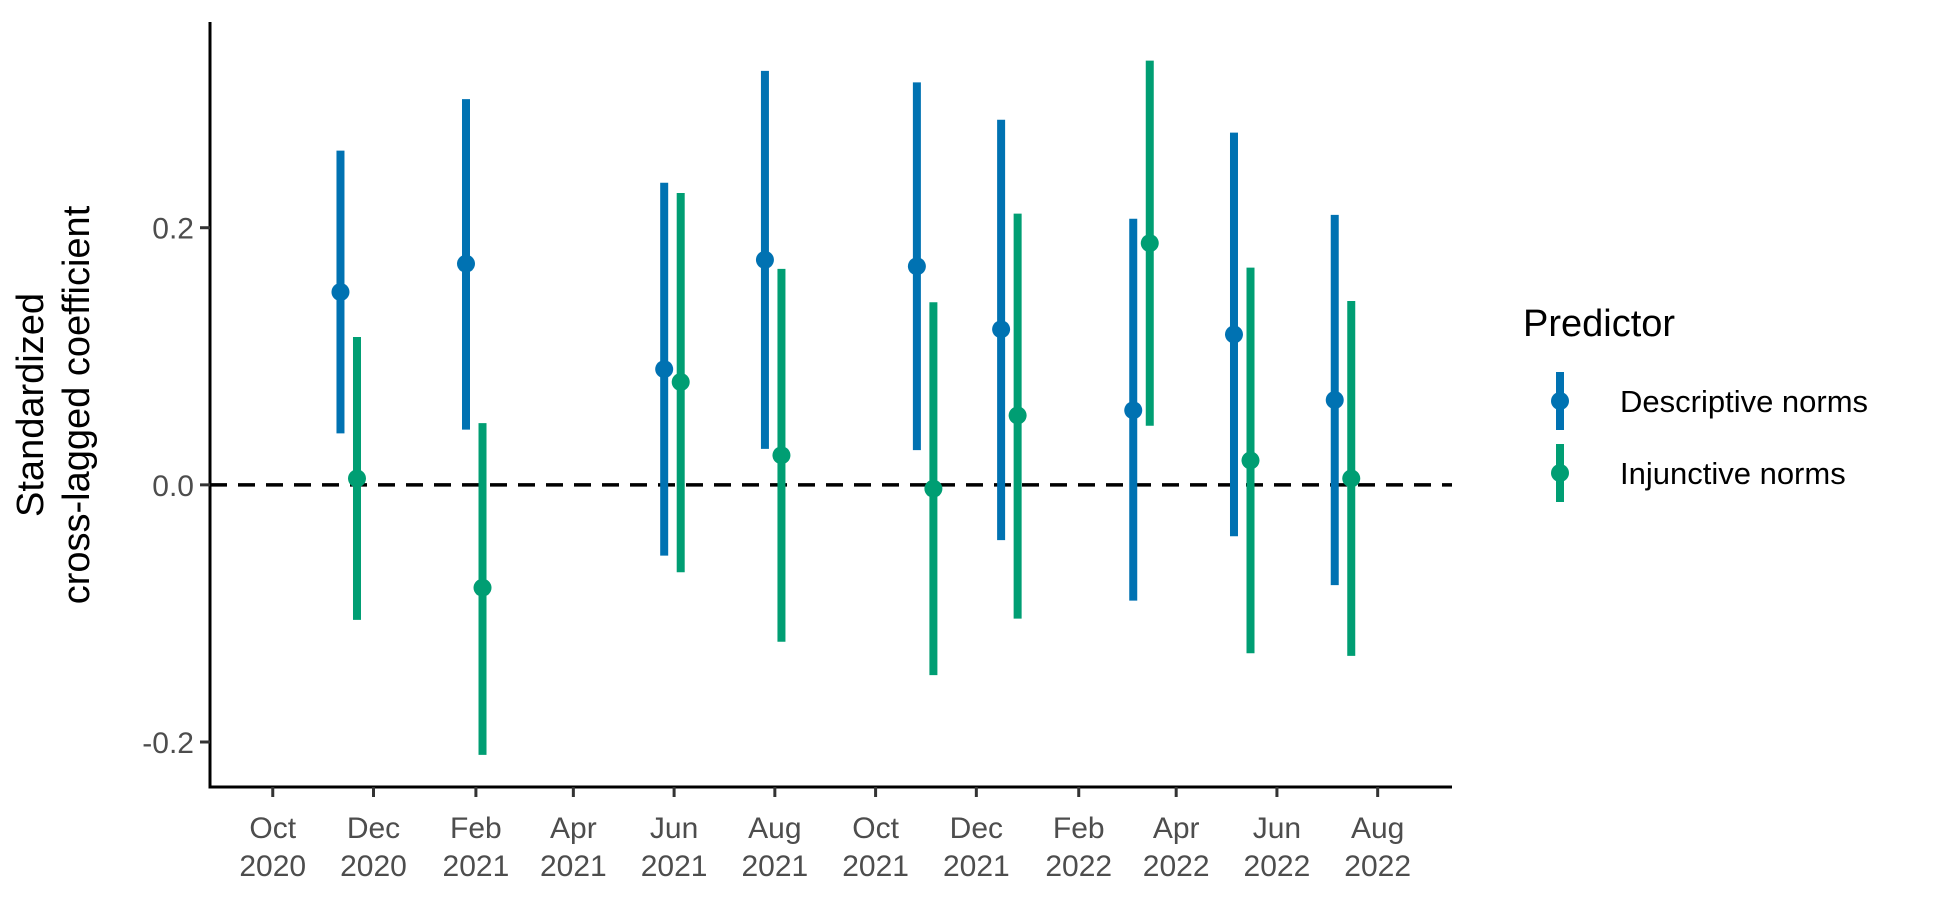 The width and height of the screenshot is (1950, 900). I want to click on y-axis-title-line-1: Standardized, so click(31, 405).